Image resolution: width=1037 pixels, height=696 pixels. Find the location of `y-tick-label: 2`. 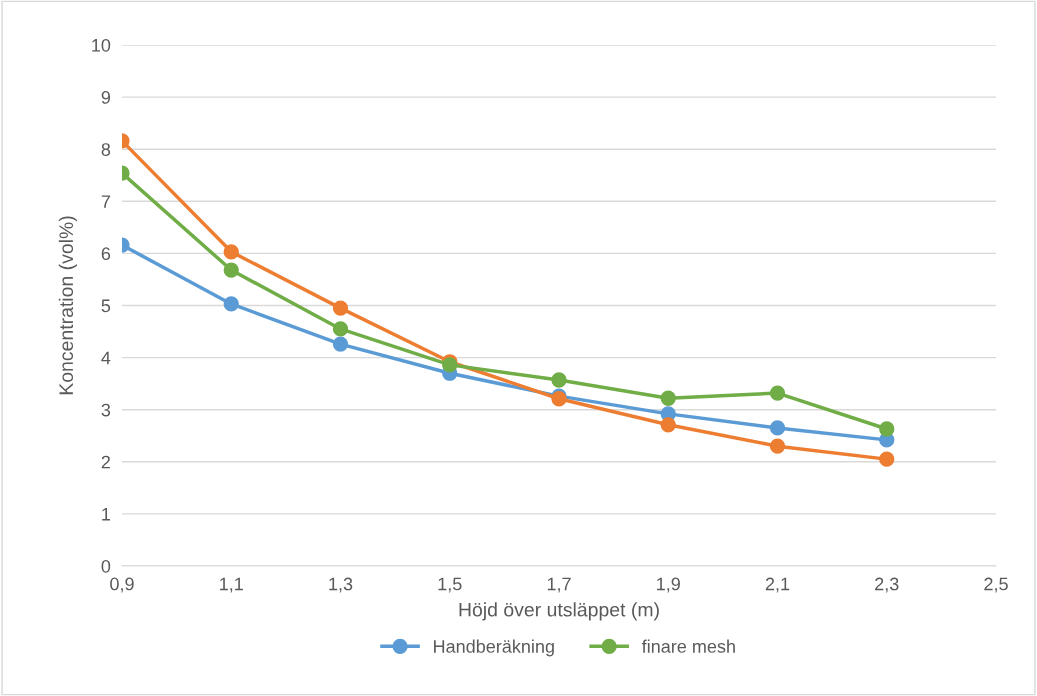

y-tick-label: 2 is located at coordinates (105, 462).